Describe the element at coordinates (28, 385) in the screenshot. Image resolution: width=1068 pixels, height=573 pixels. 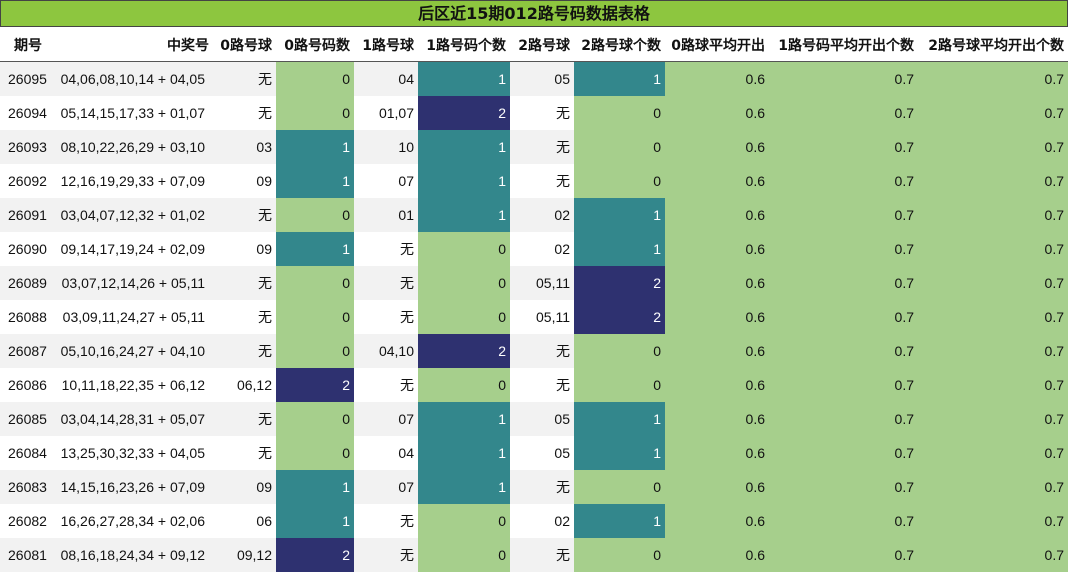
I see `issue-cell: 26086` at that location.